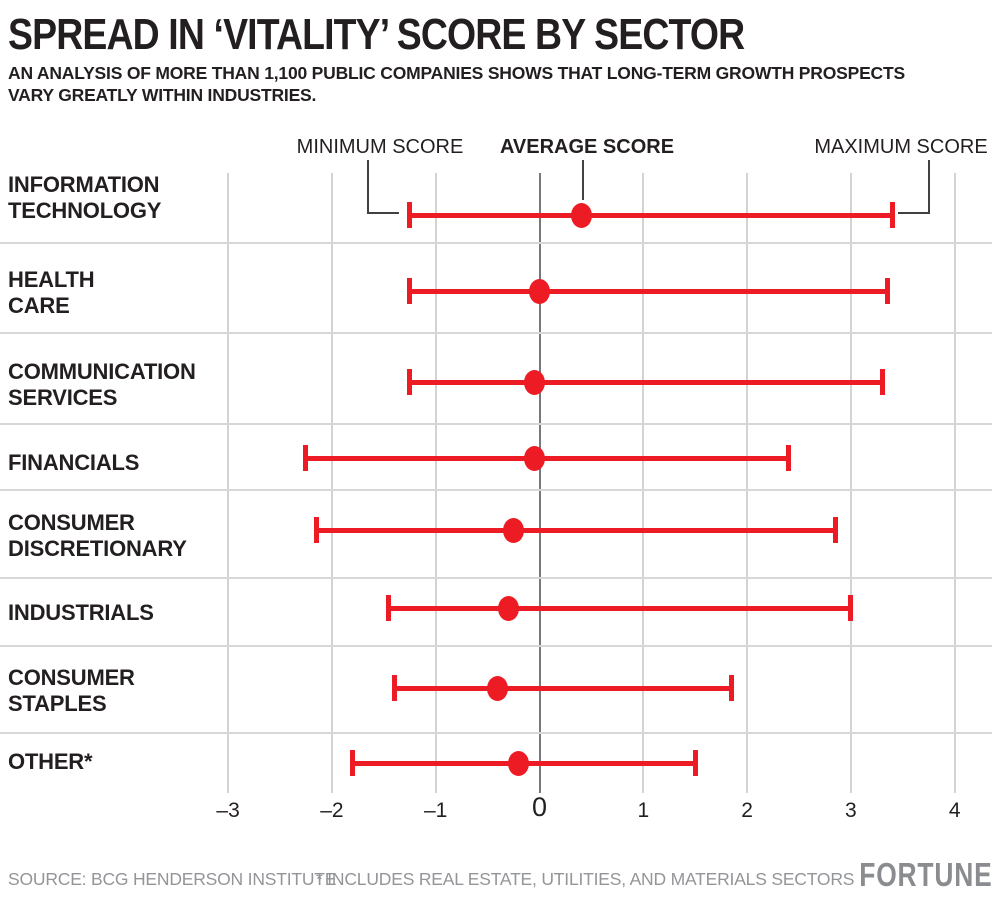 The height and width of the screenshot is (911, 1000). Describe the element at coordinates (162, 95) in the screenshot. I see `page-subtitle-line-2: VARY GREATLY WITHIN INDUSTRIES.` at that location.